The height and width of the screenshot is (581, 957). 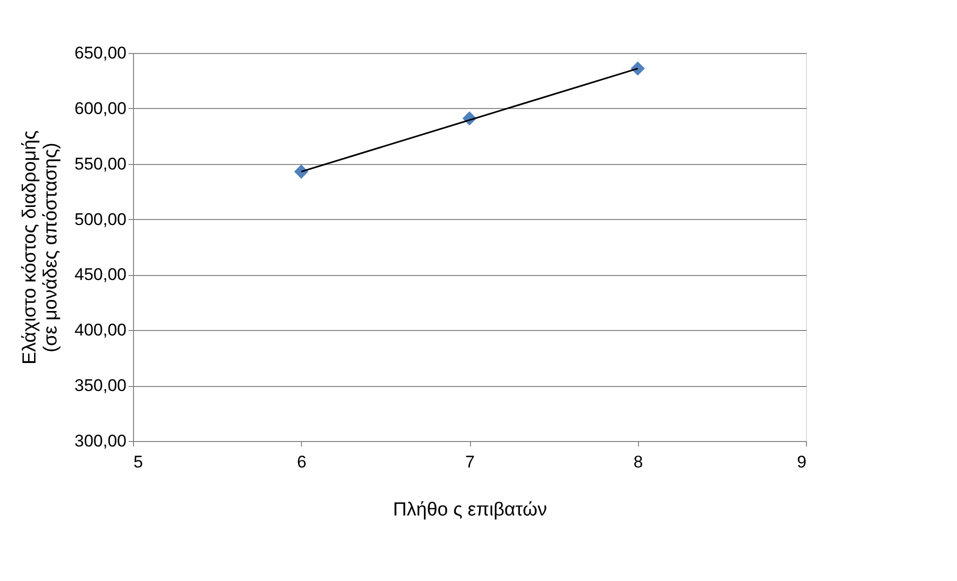 What do you see at coordinates (100, 53) in the screenshot?
I see `y-tick-label: 650,00` at bounding box center [100, 53].